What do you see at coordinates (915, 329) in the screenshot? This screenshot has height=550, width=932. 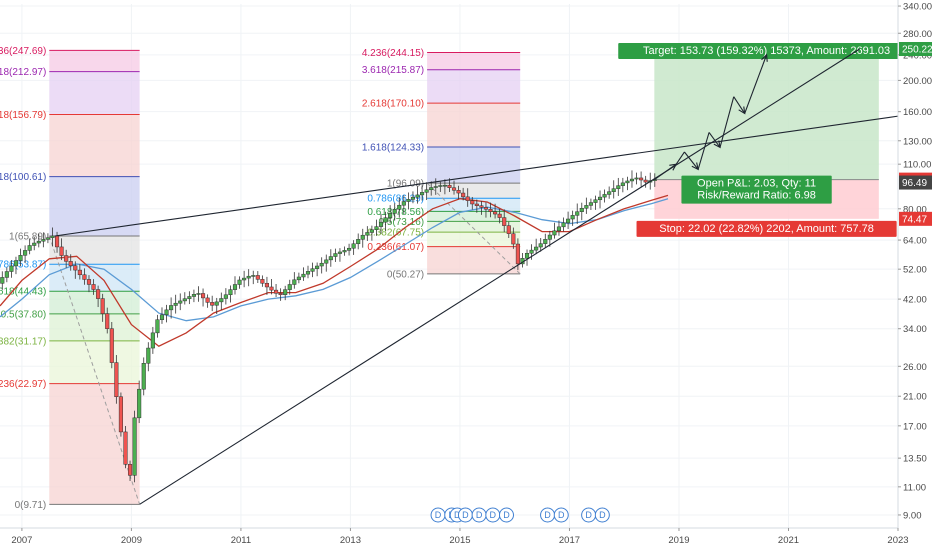 I see `price-tick-label: 34.00` at bounding box center [915, 329].